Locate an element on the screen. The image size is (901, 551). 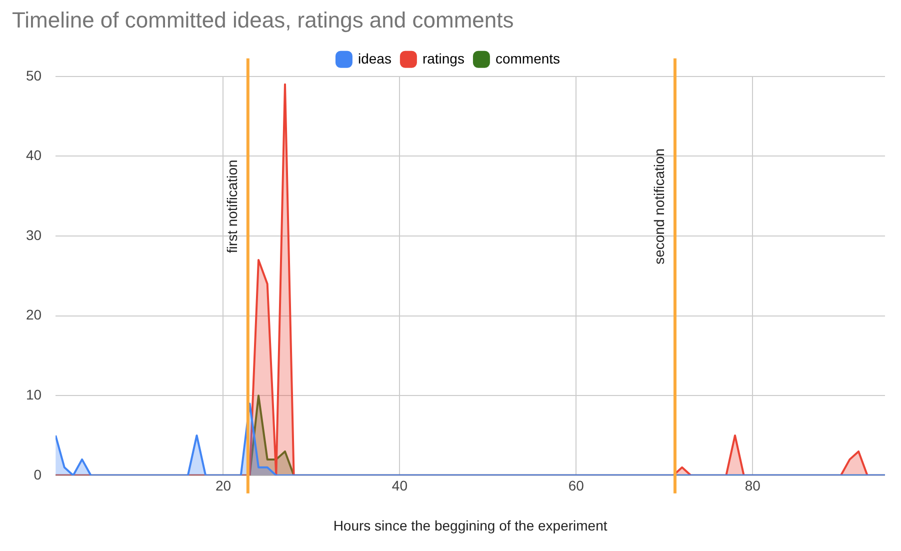
chart-title: Timeline of committed ideas, ratings and comments is located at coordinates (263, 19).